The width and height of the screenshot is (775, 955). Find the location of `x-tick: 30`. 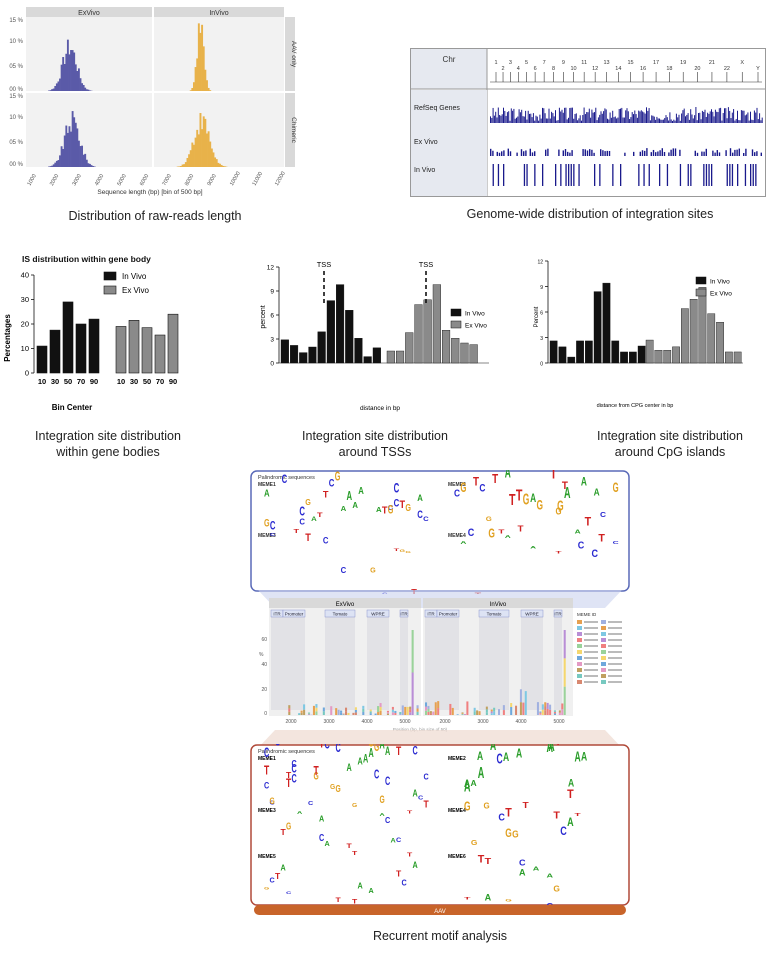

x-tick: 30 is located at coordinates (55, 381).